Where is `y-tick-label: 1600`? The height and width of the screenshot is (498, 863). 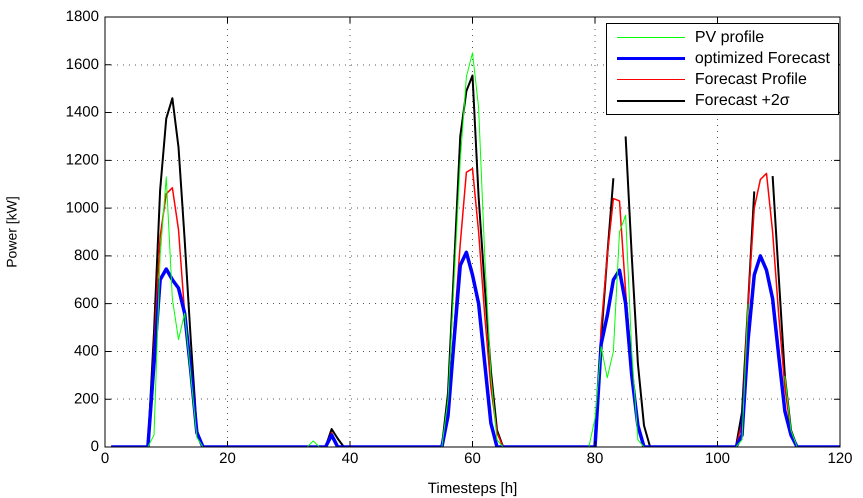 y-tick-label: 1600 is located at coordinates (82, 64).